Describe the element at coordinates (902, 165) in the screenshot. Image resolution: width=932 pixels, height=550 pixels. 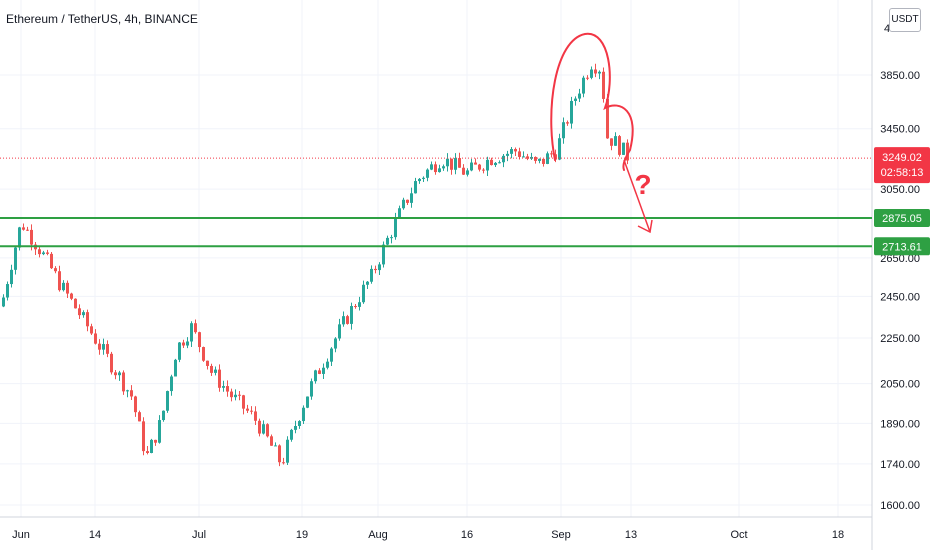
I see `last-price-badge` at that location.